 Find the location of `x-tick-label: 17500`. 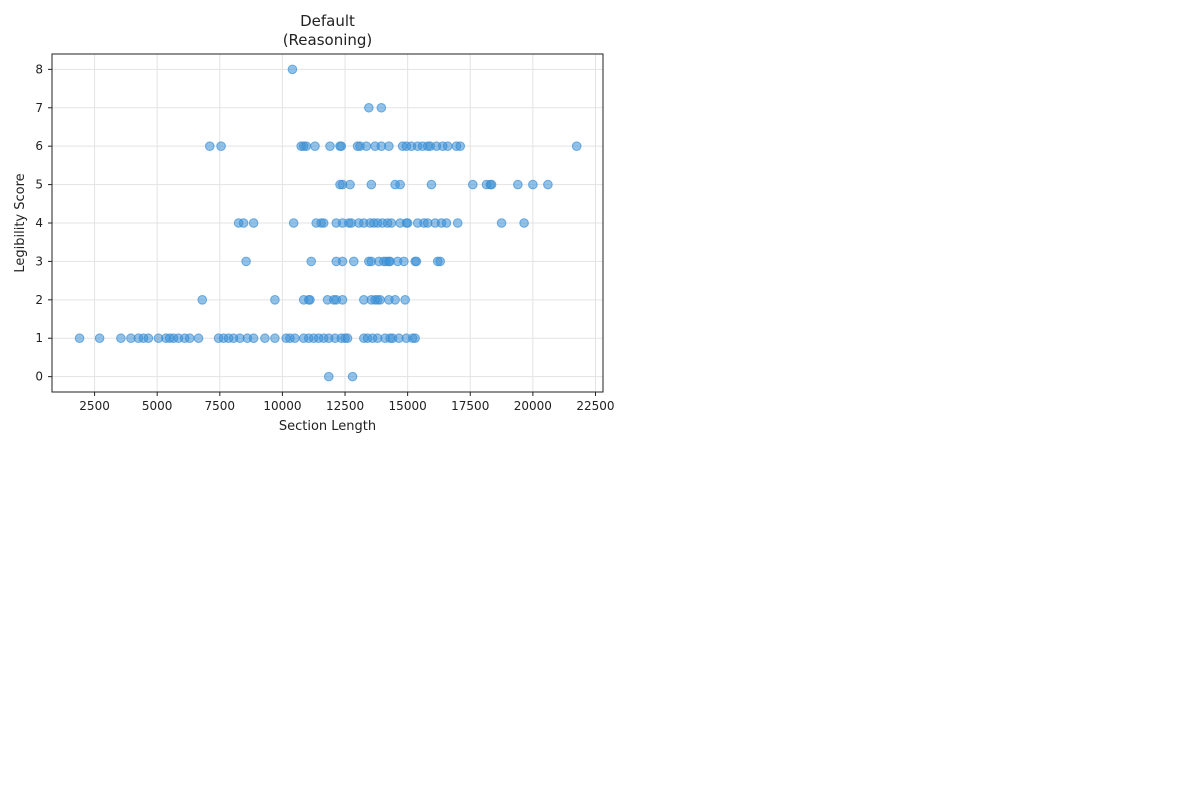

x-tick-label: 17500 is located at coordinates (470, 406).